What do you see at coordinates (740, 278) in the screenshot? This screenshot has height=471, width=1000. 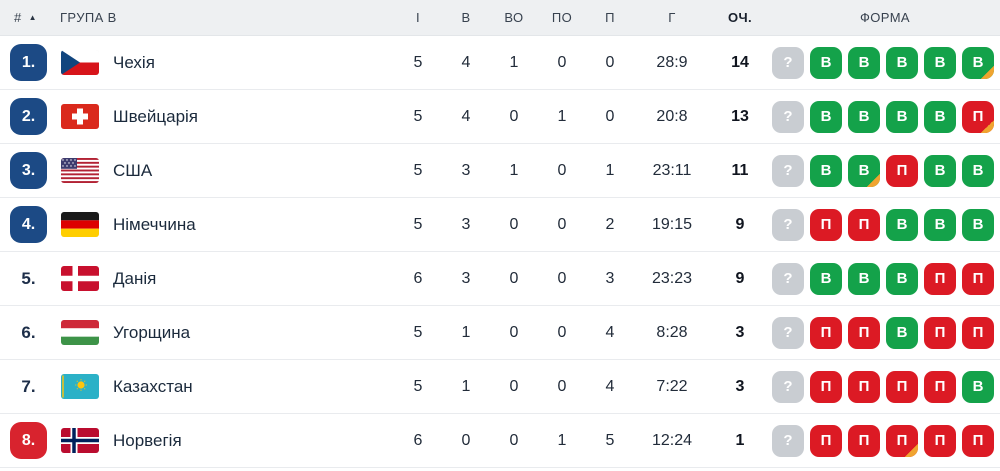 I see `stat-points: 9` at bounding box center [740, 278].